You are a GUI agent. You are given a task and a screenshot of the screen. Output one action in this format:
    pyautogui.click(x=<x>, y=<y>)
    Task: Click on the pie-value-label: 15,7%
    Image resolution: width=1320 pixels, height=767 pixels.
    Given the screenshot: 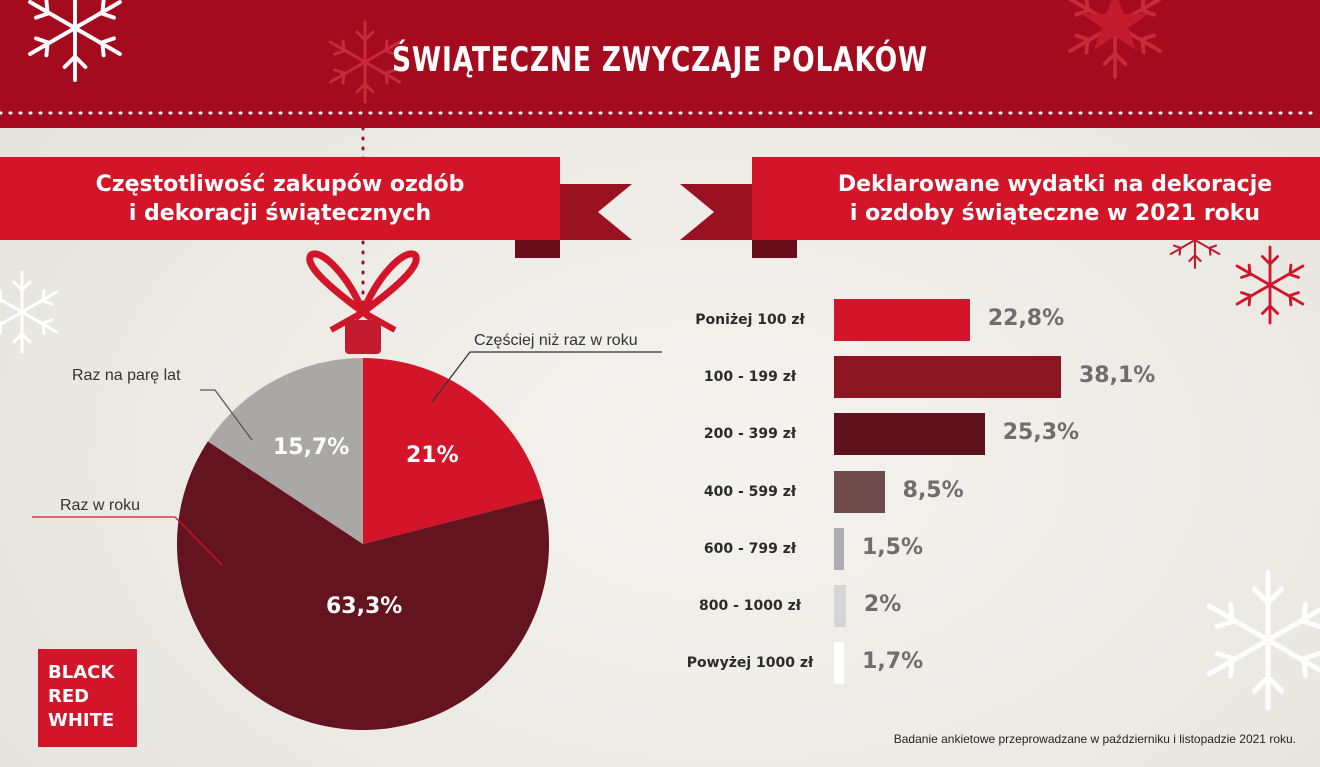 What is the action you would take?
    pyautogui.click(x=311, y=447)
    